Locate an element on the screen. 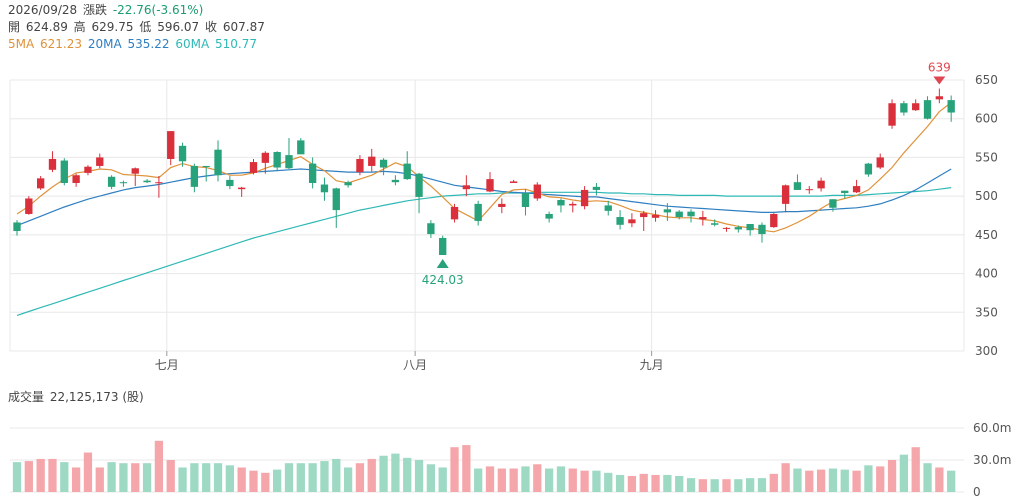 This screenshot has height=503, width=1016. ohlc-row: 開 624.89 高 629.75 低 596.07 收 607.87 is located at coordinates (137, 27).